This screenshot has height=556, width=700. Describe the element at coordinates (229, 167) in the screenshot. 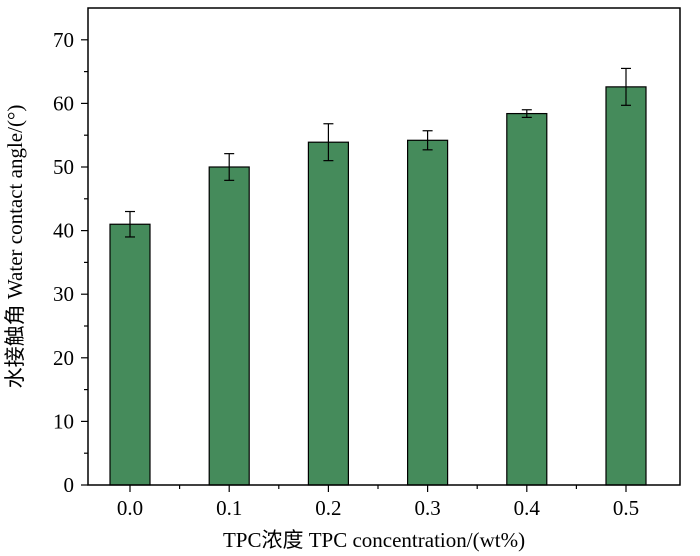

I see `error-bar-0.1` at that location.